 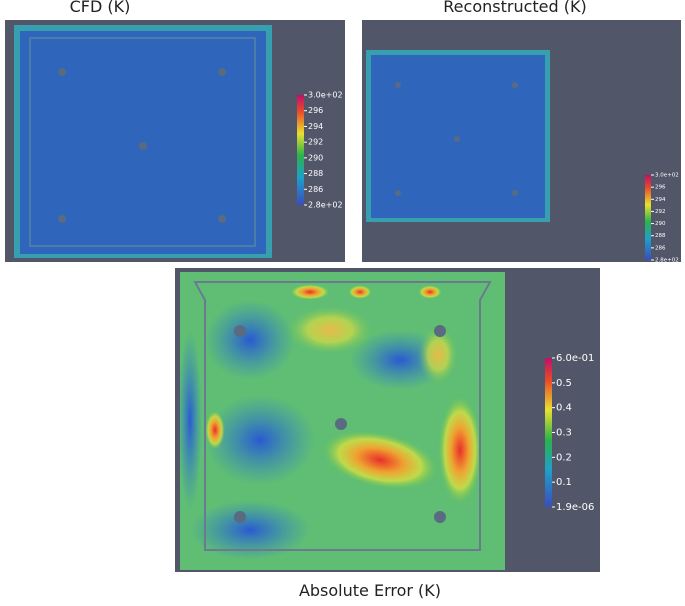 I want to click on panel-title: Absolute Error (K), so click(x=370, y=590).